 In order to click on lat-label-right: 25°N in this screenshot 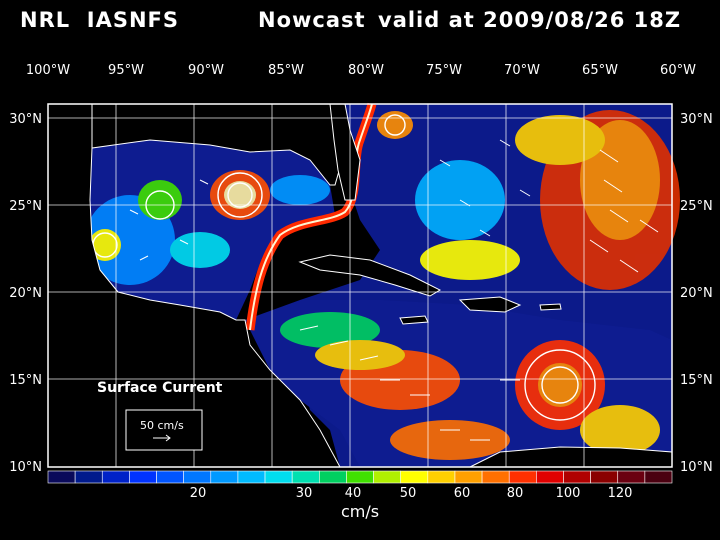, I will do `click(696, 206)`.